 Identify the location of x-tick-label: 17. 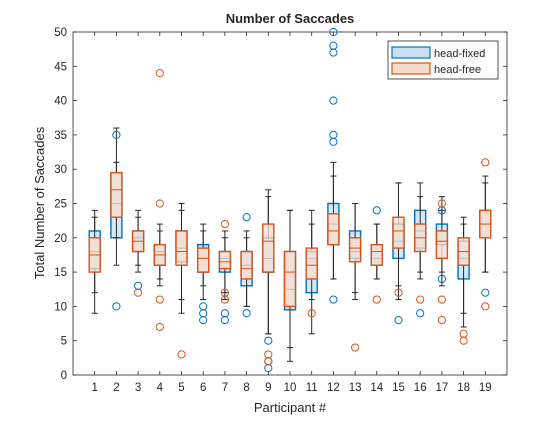
(442, 388).